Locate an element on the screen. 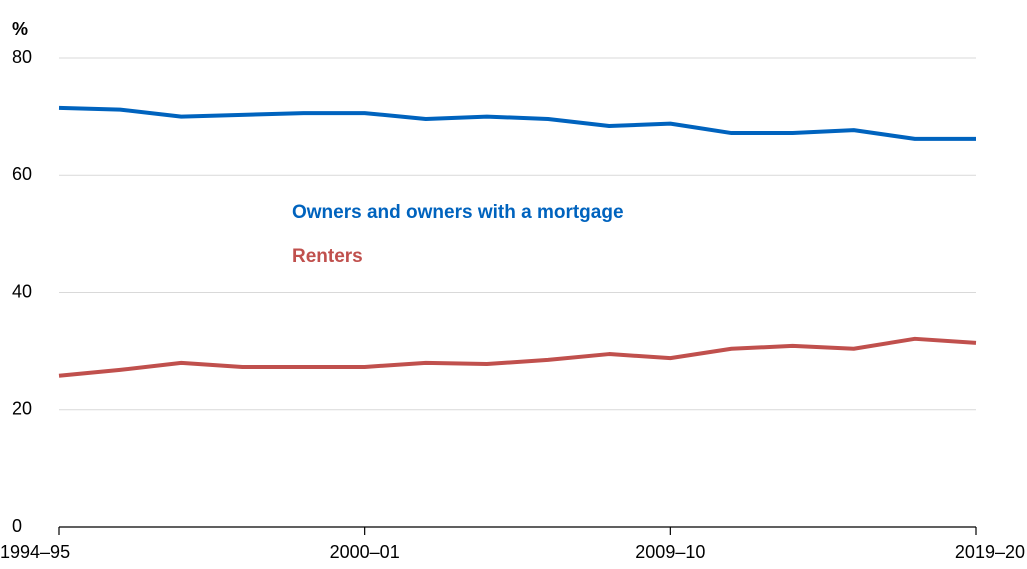 The height and width of the screenshot is (569, 1027). y-tick-label: 60 is located at coordinates (22, 174).